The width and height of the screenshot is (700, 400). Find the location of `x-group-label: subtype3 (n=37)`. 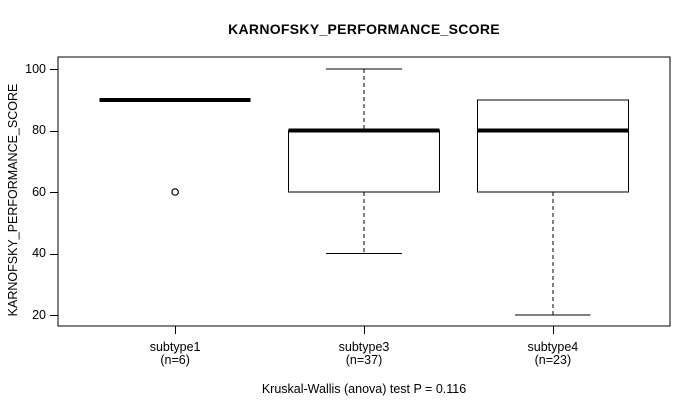

x-group-label: subtype3 (n=37) is located at coordinates (364, 354).